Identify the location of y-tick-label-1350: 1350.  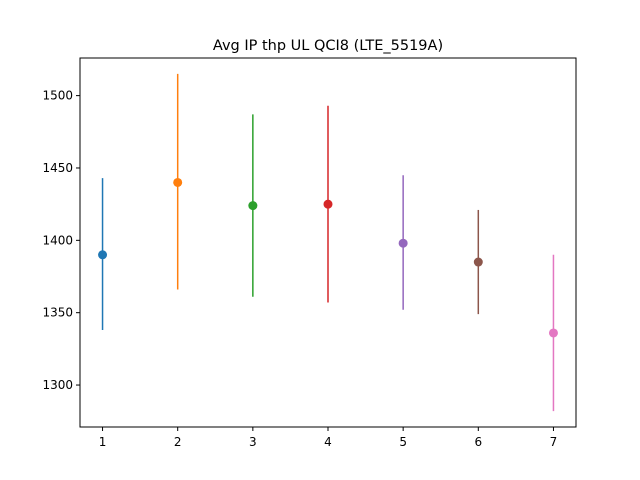
(57, 313).